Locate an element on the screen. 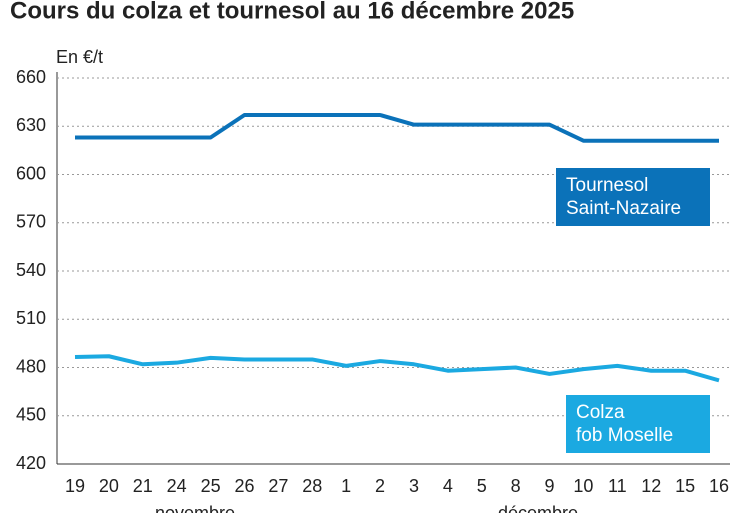 This screenshot has height=513, width=747. x-tick-label: 1 is located at coordinates (346, 486).